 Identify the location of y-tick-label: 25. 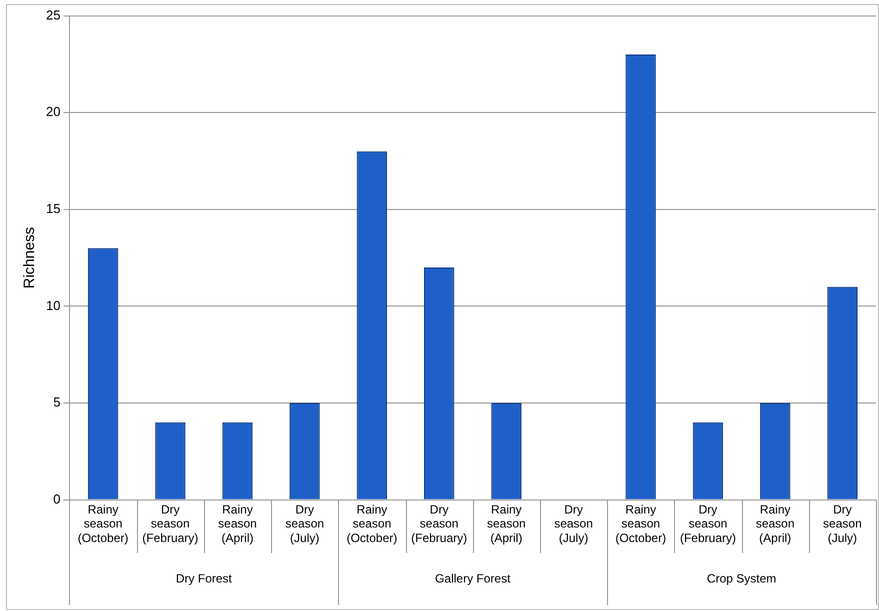
(53, 14).